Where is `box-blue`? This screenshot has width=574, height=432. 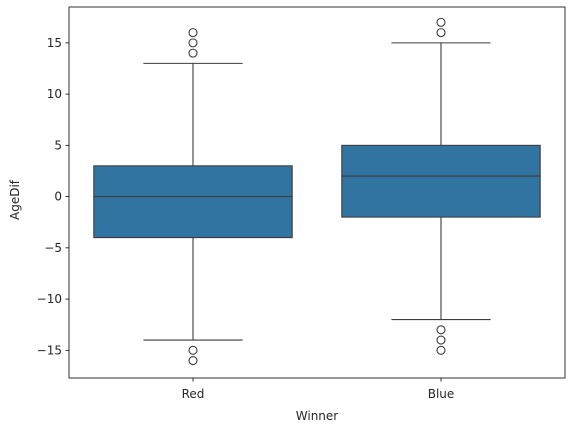
box-blue is located at coordinates (441, 181).